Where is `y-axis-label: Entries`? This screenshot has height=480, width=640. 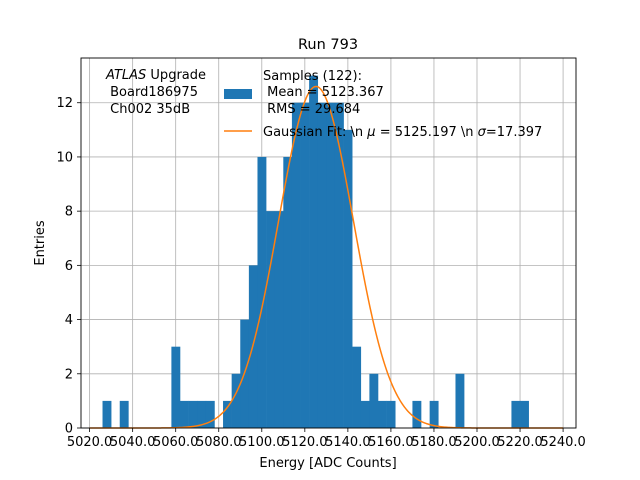 y-axis-label: Entries is located at coordinates (40, 243).